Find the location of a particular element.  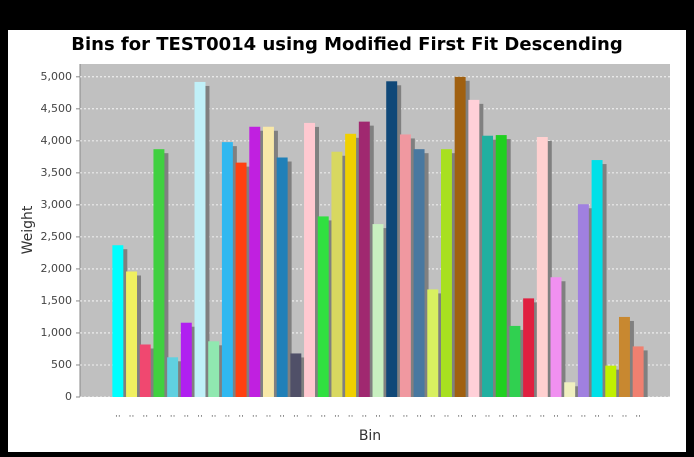

y-tick-label: 2,000 is located at coordinates (57, 268).